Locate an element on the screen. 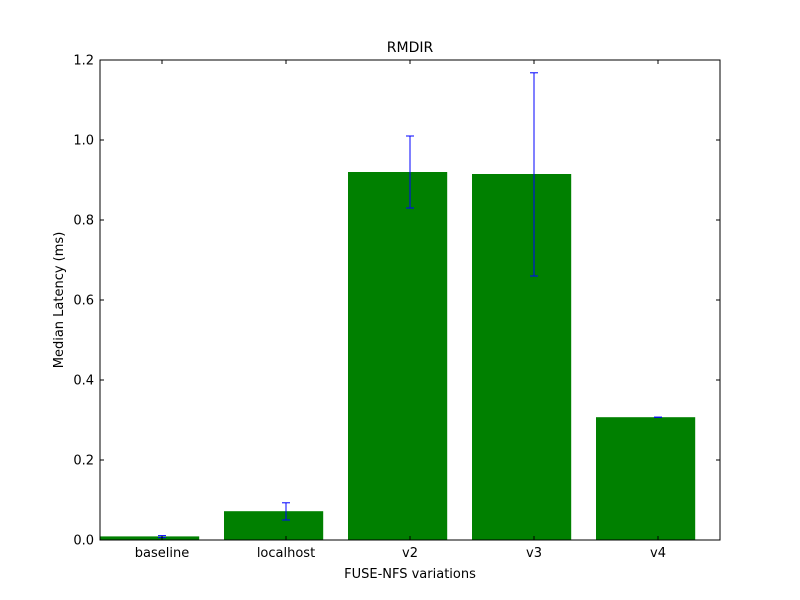  x-tick-label: baseline is located at coordinates (162, 553).